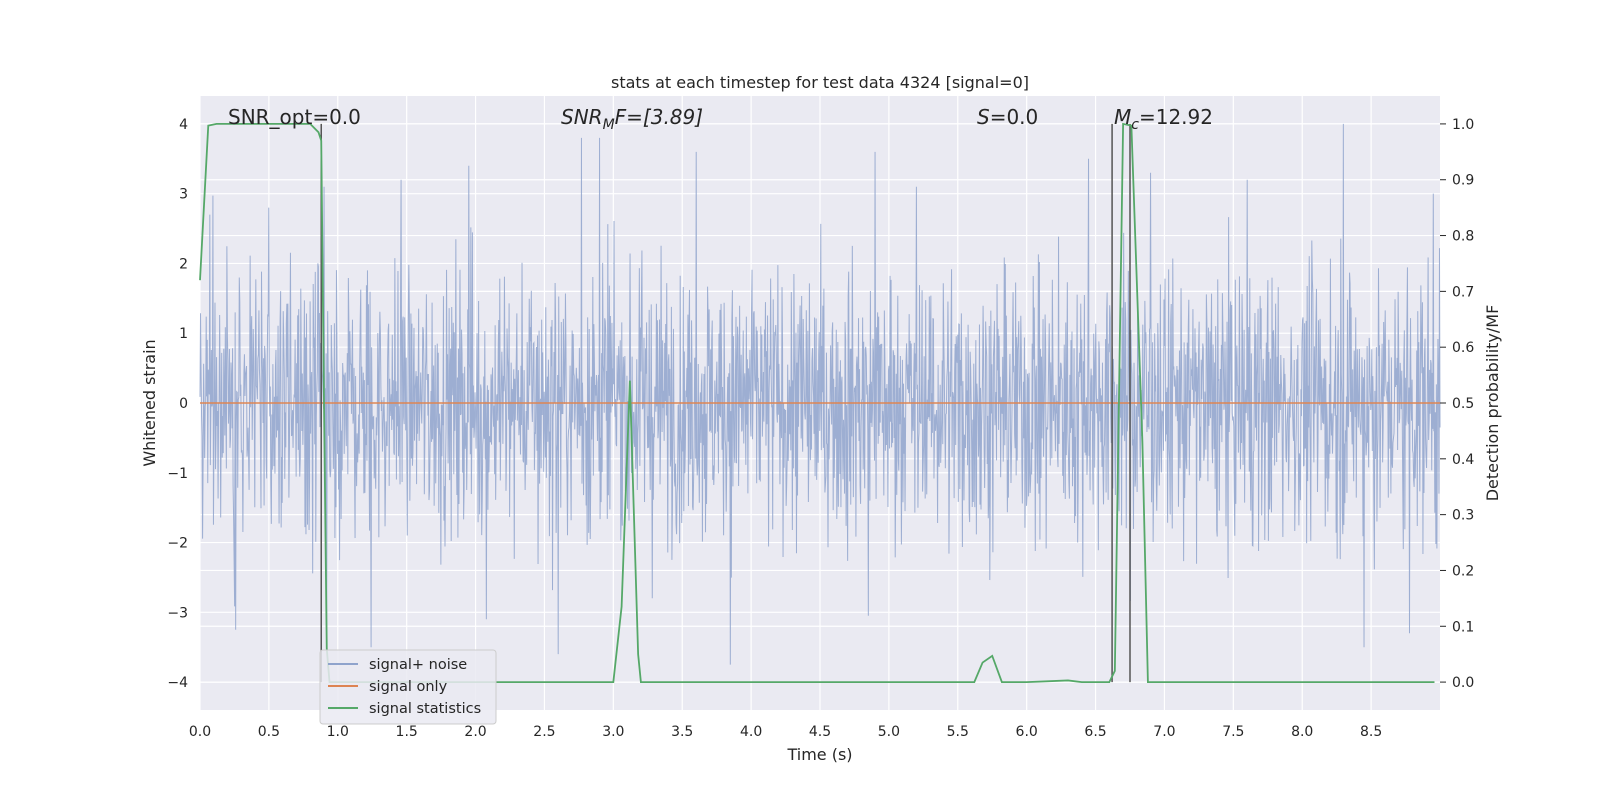 Image resolution: width=1600 pixels, height=800 pixels. What do you see at coordinates (149, 402) in the screenshot?
I see `y-axis-label: Whitened strain` at bounding box center [149, 402].